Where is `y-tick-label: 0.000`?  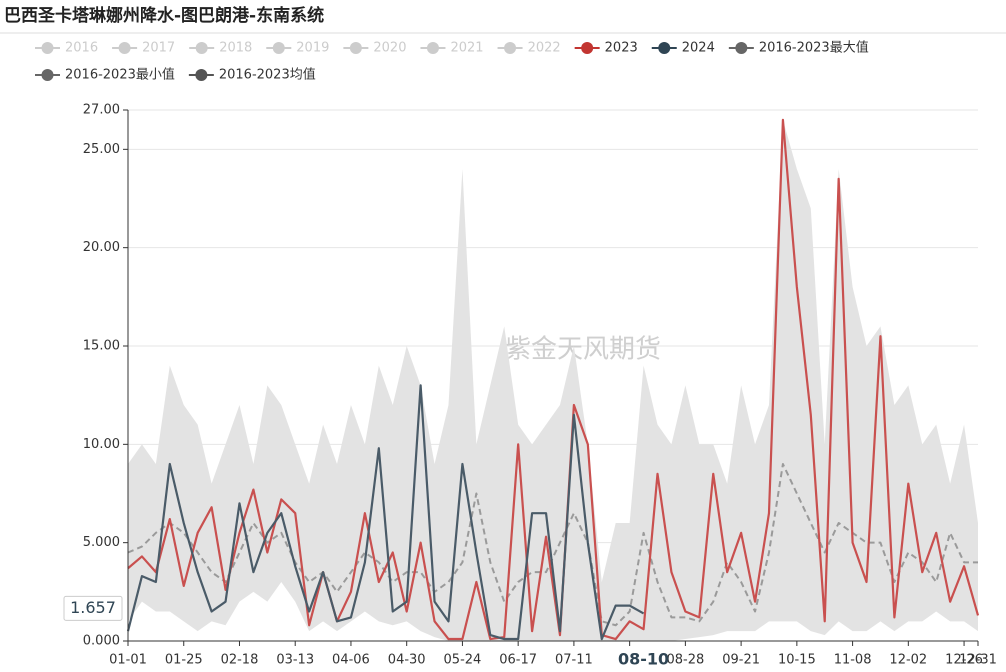 y-tick-label: 0.000 is located at coordinates (101, 641).